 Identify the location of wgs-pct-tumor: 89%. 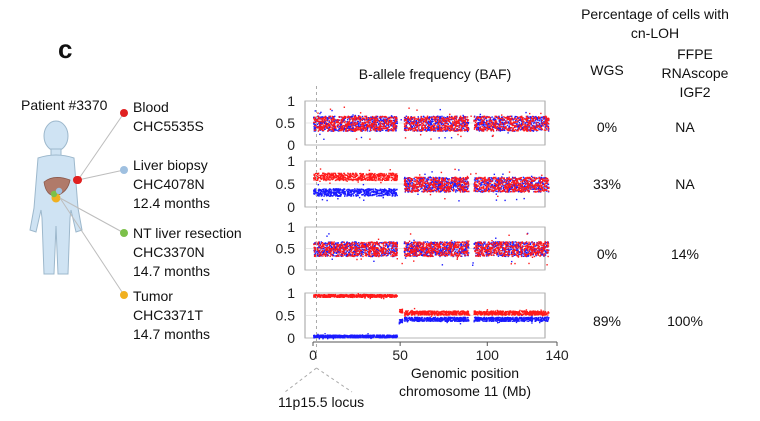
(607, 321).